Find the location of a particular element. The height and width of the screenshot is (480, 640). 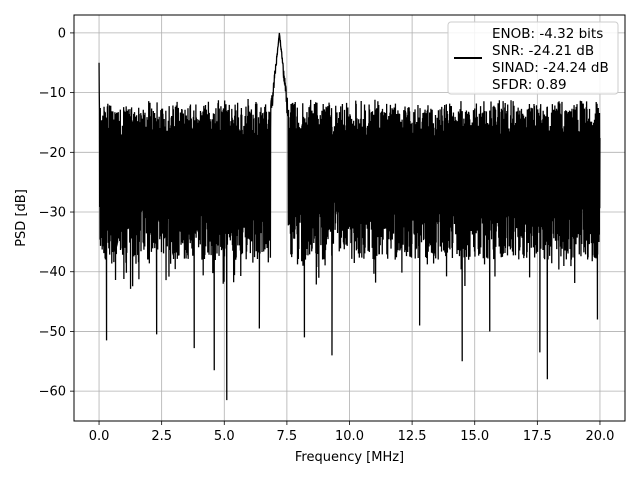

legend-box is located at coordinates (533, 58).